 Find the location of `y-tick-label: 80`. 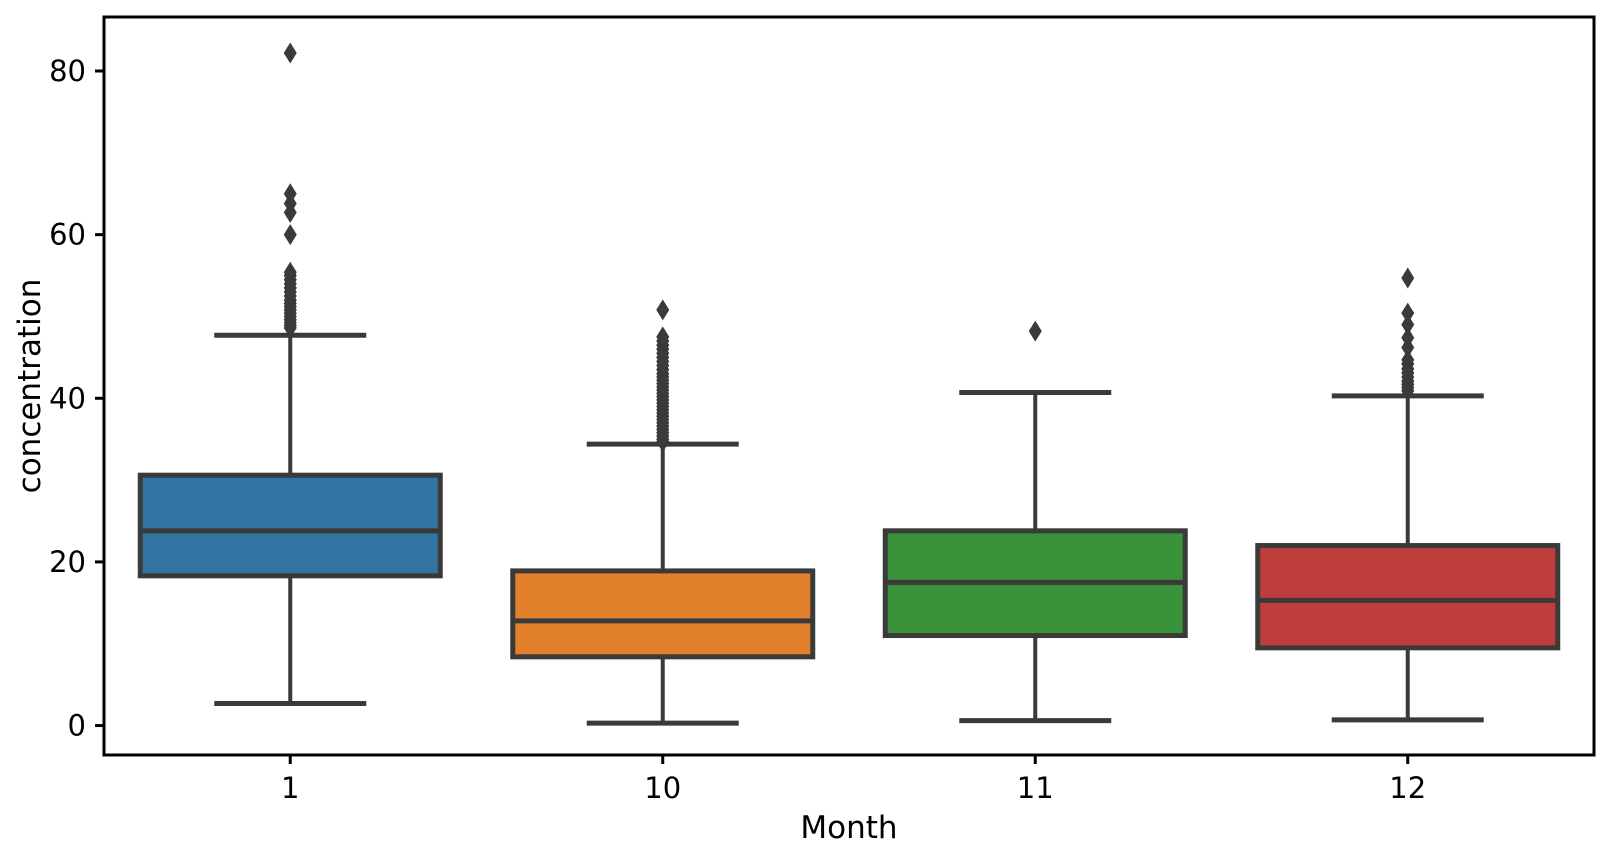

y-tick-label: 80 is located at coordinates (67, 71).